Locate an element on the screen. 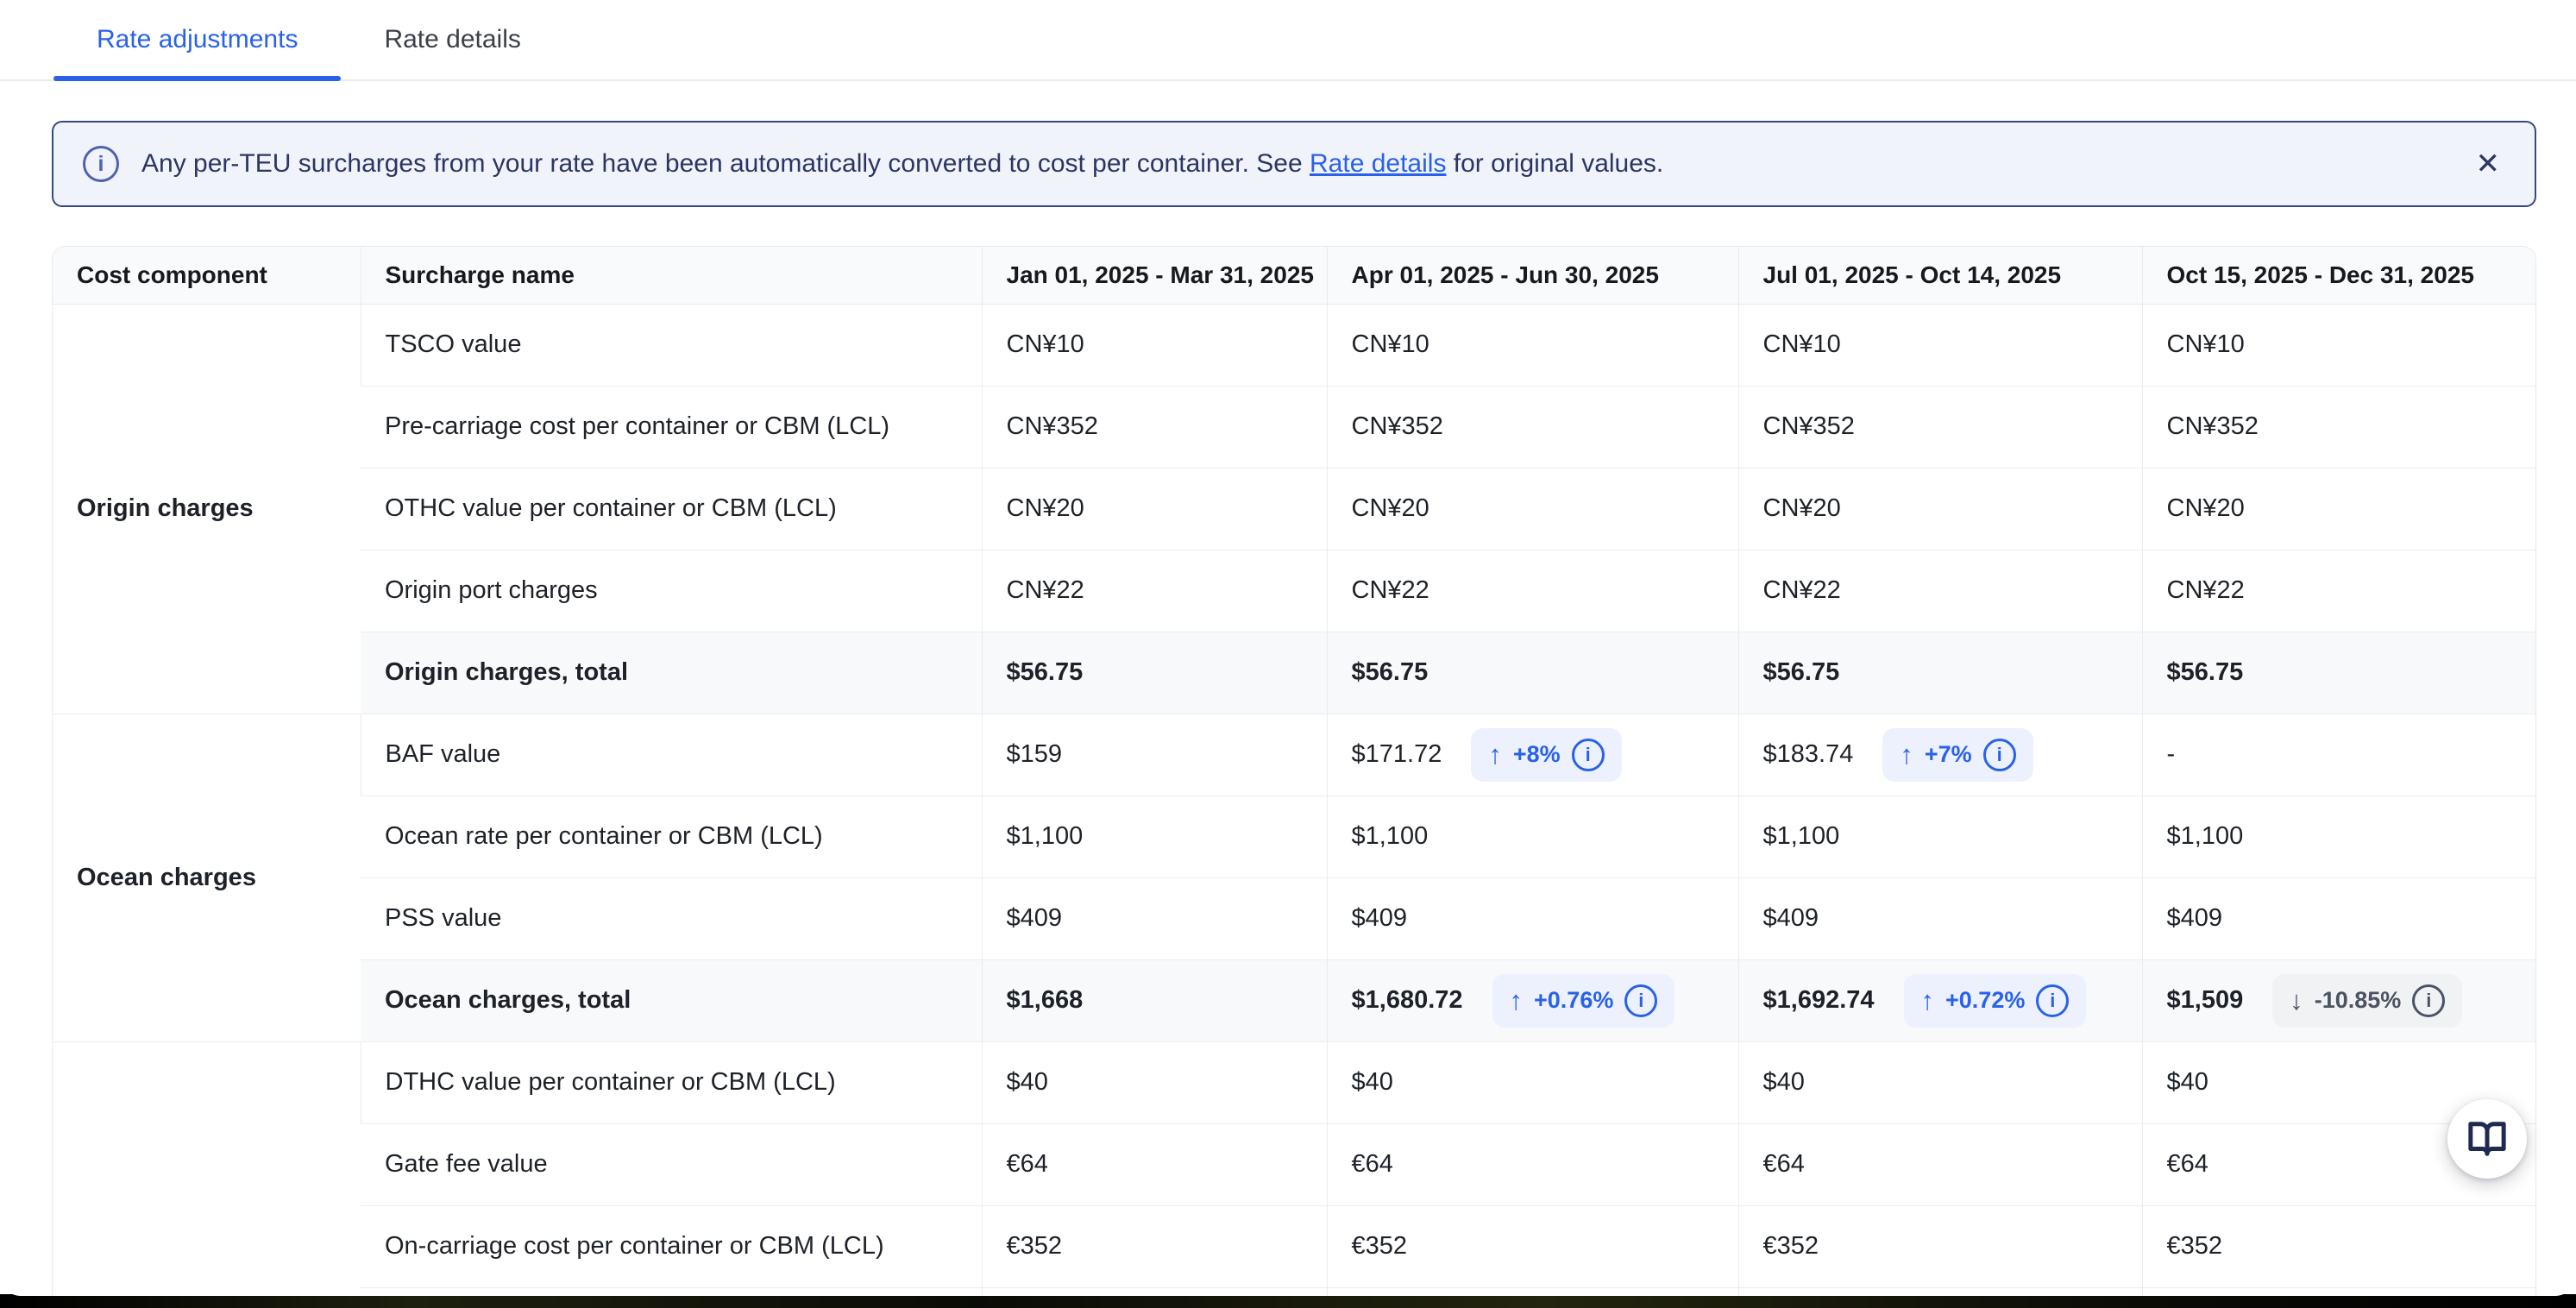  value-cell: $171.72 ↑ +8% i is located at coordinates (1532, 754).